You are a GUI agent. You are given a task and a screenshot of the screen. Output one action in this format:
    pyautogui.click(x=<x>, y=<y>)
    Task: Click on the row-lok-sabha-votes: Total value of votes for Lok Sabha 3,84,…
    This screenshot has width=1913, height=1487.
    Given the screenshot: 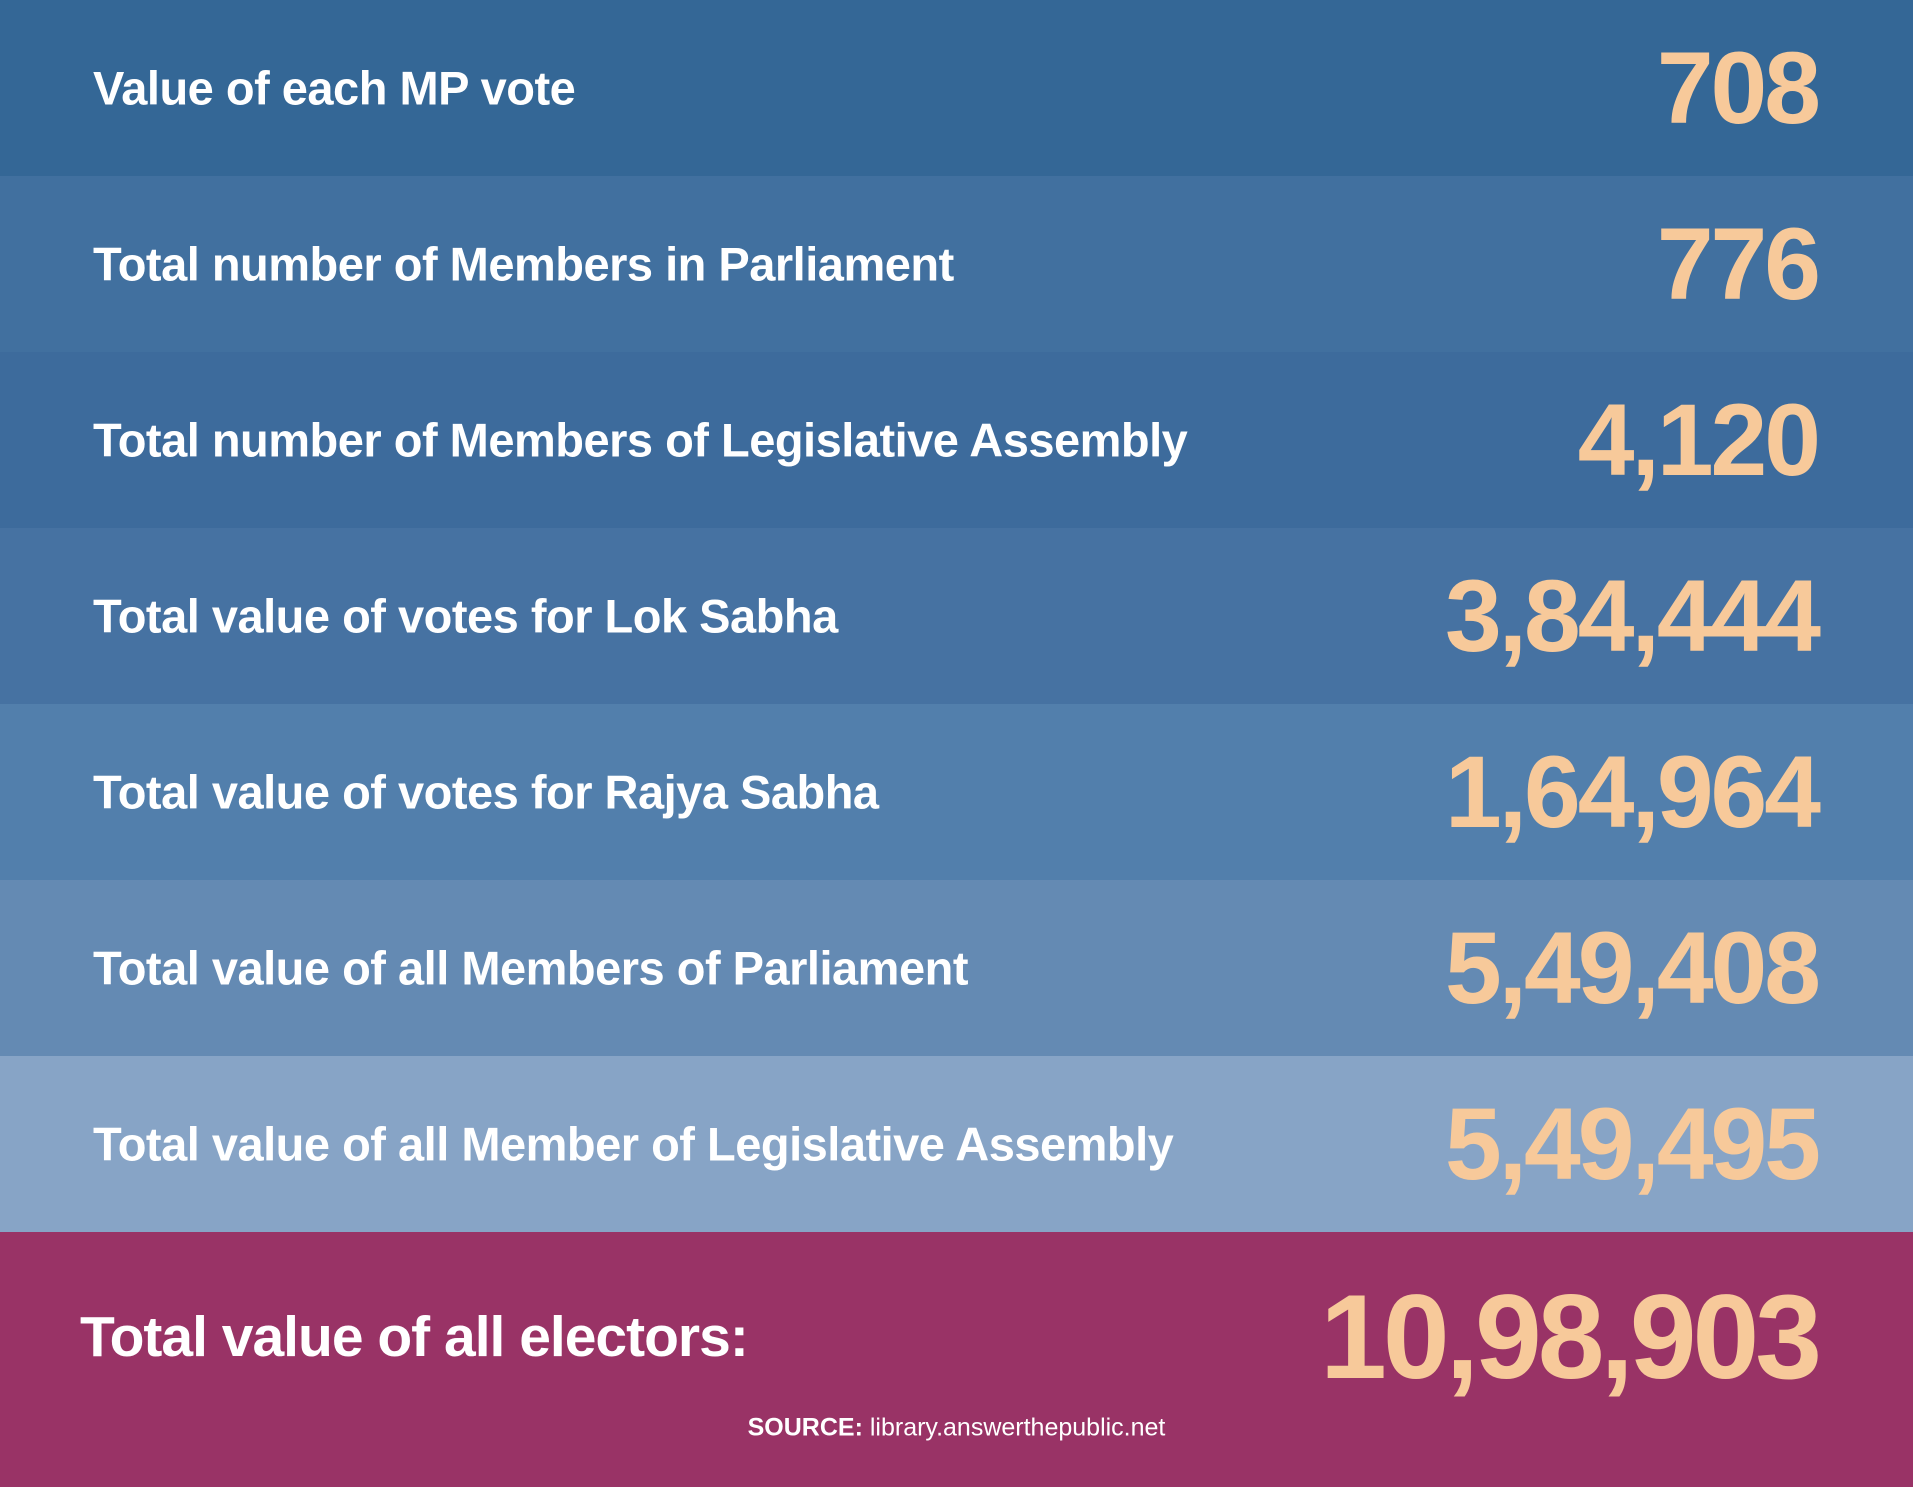 What is the action you would take?
    pyautogui.click(x=956, y=616)
    